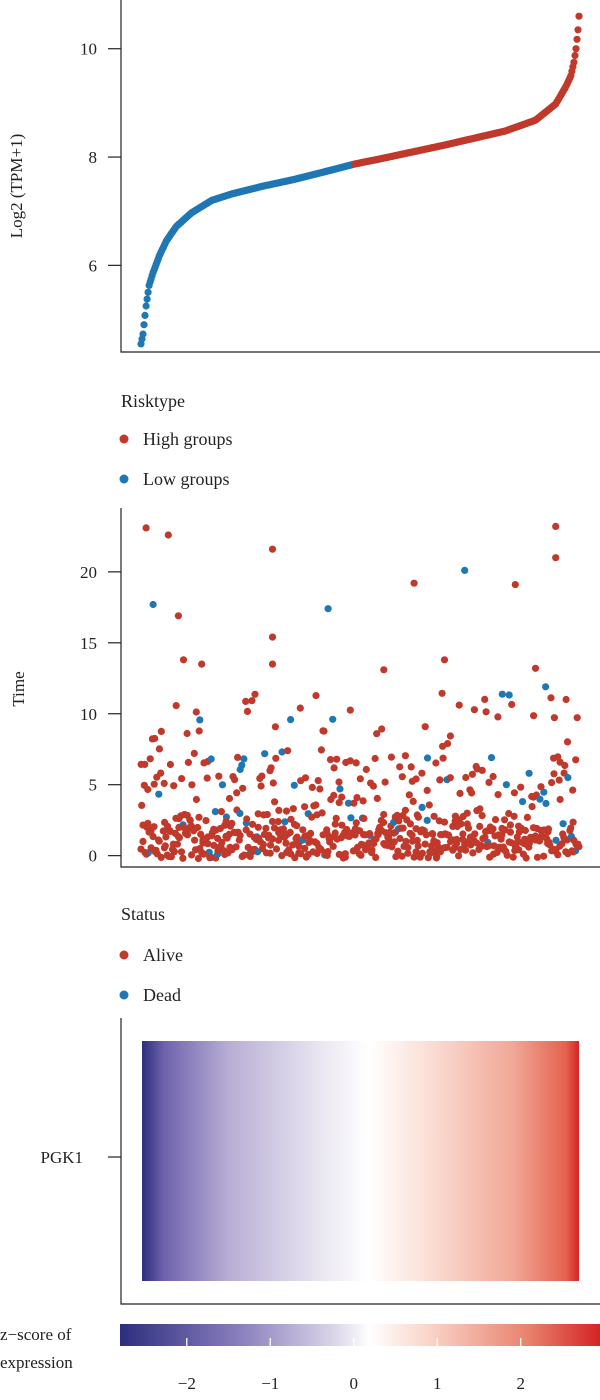 The width and height of the screenshot is (600, 1400). Describe the element at coordinates (162, 995) in the screenshot. I see `dead-legend-label: Dead` at that location.